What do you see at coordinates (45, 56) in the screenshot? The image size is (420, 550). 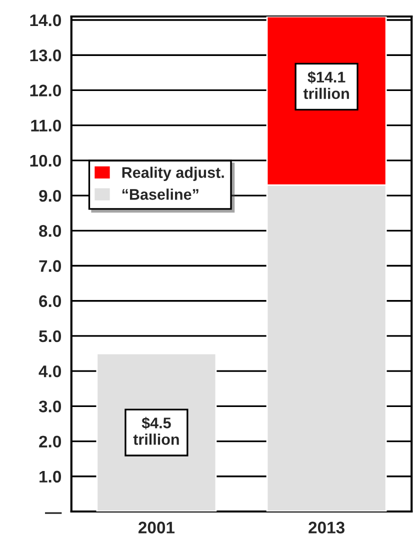 I see `y-tick-label: 13.0` at bounding box center [45, 56].